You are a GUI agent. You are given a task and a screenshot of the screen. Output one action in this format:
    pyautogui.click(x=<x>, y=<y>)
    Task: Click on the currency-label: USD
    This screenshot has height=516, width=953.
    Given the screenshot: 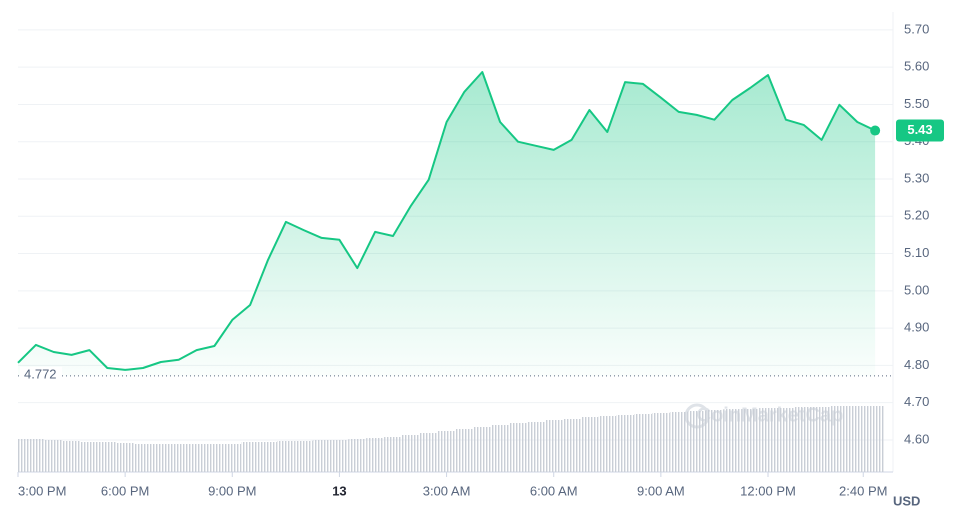 What is the action you would take?
    pyautogui.click(x=906, y=500)
    